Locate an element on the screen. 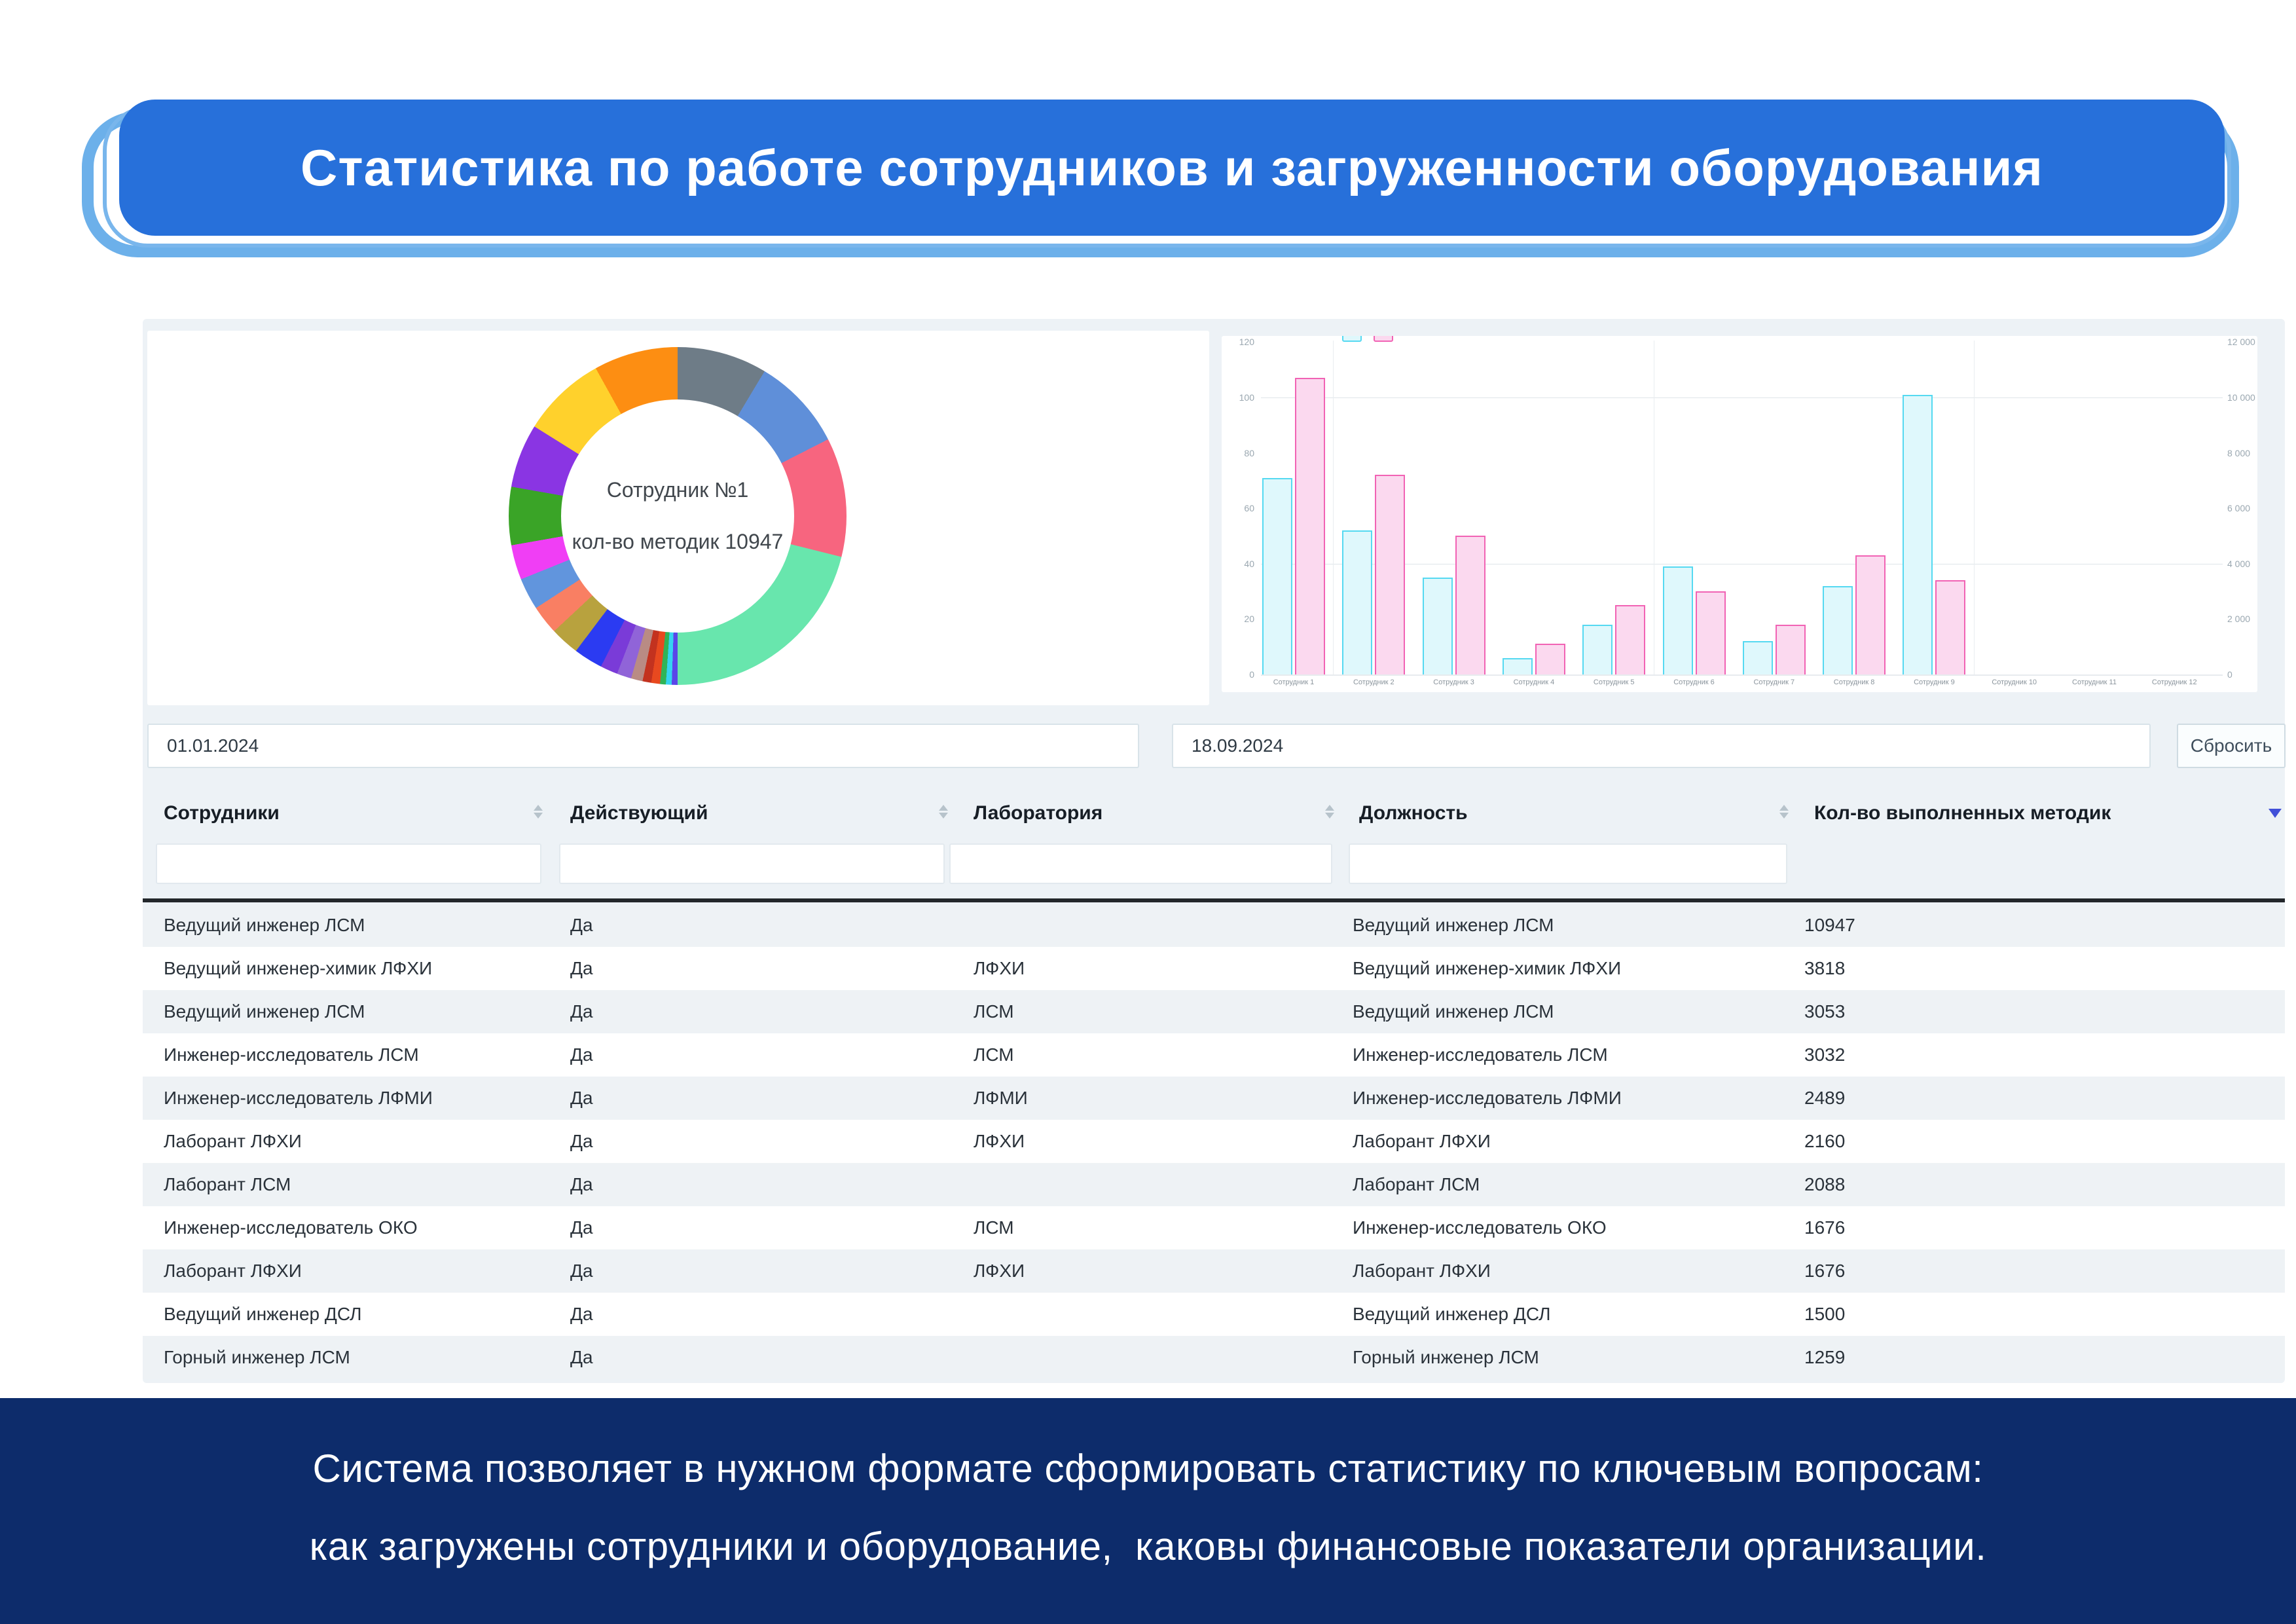  table-cell: 3032 is located at coordinates (1825, 1054).